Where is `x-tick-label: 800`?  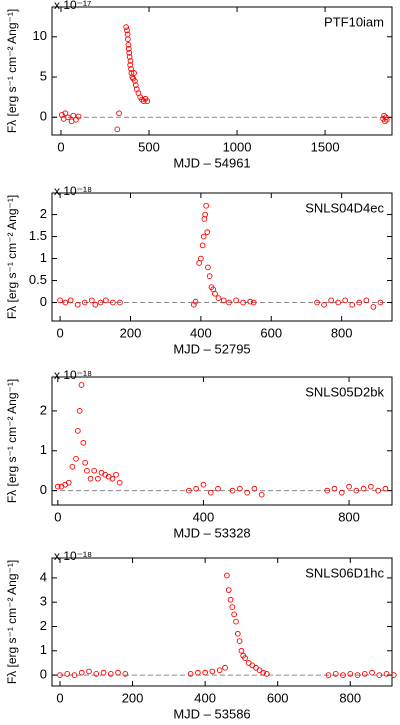
x-tick-label: 800 is located at coordinates (349, 516).